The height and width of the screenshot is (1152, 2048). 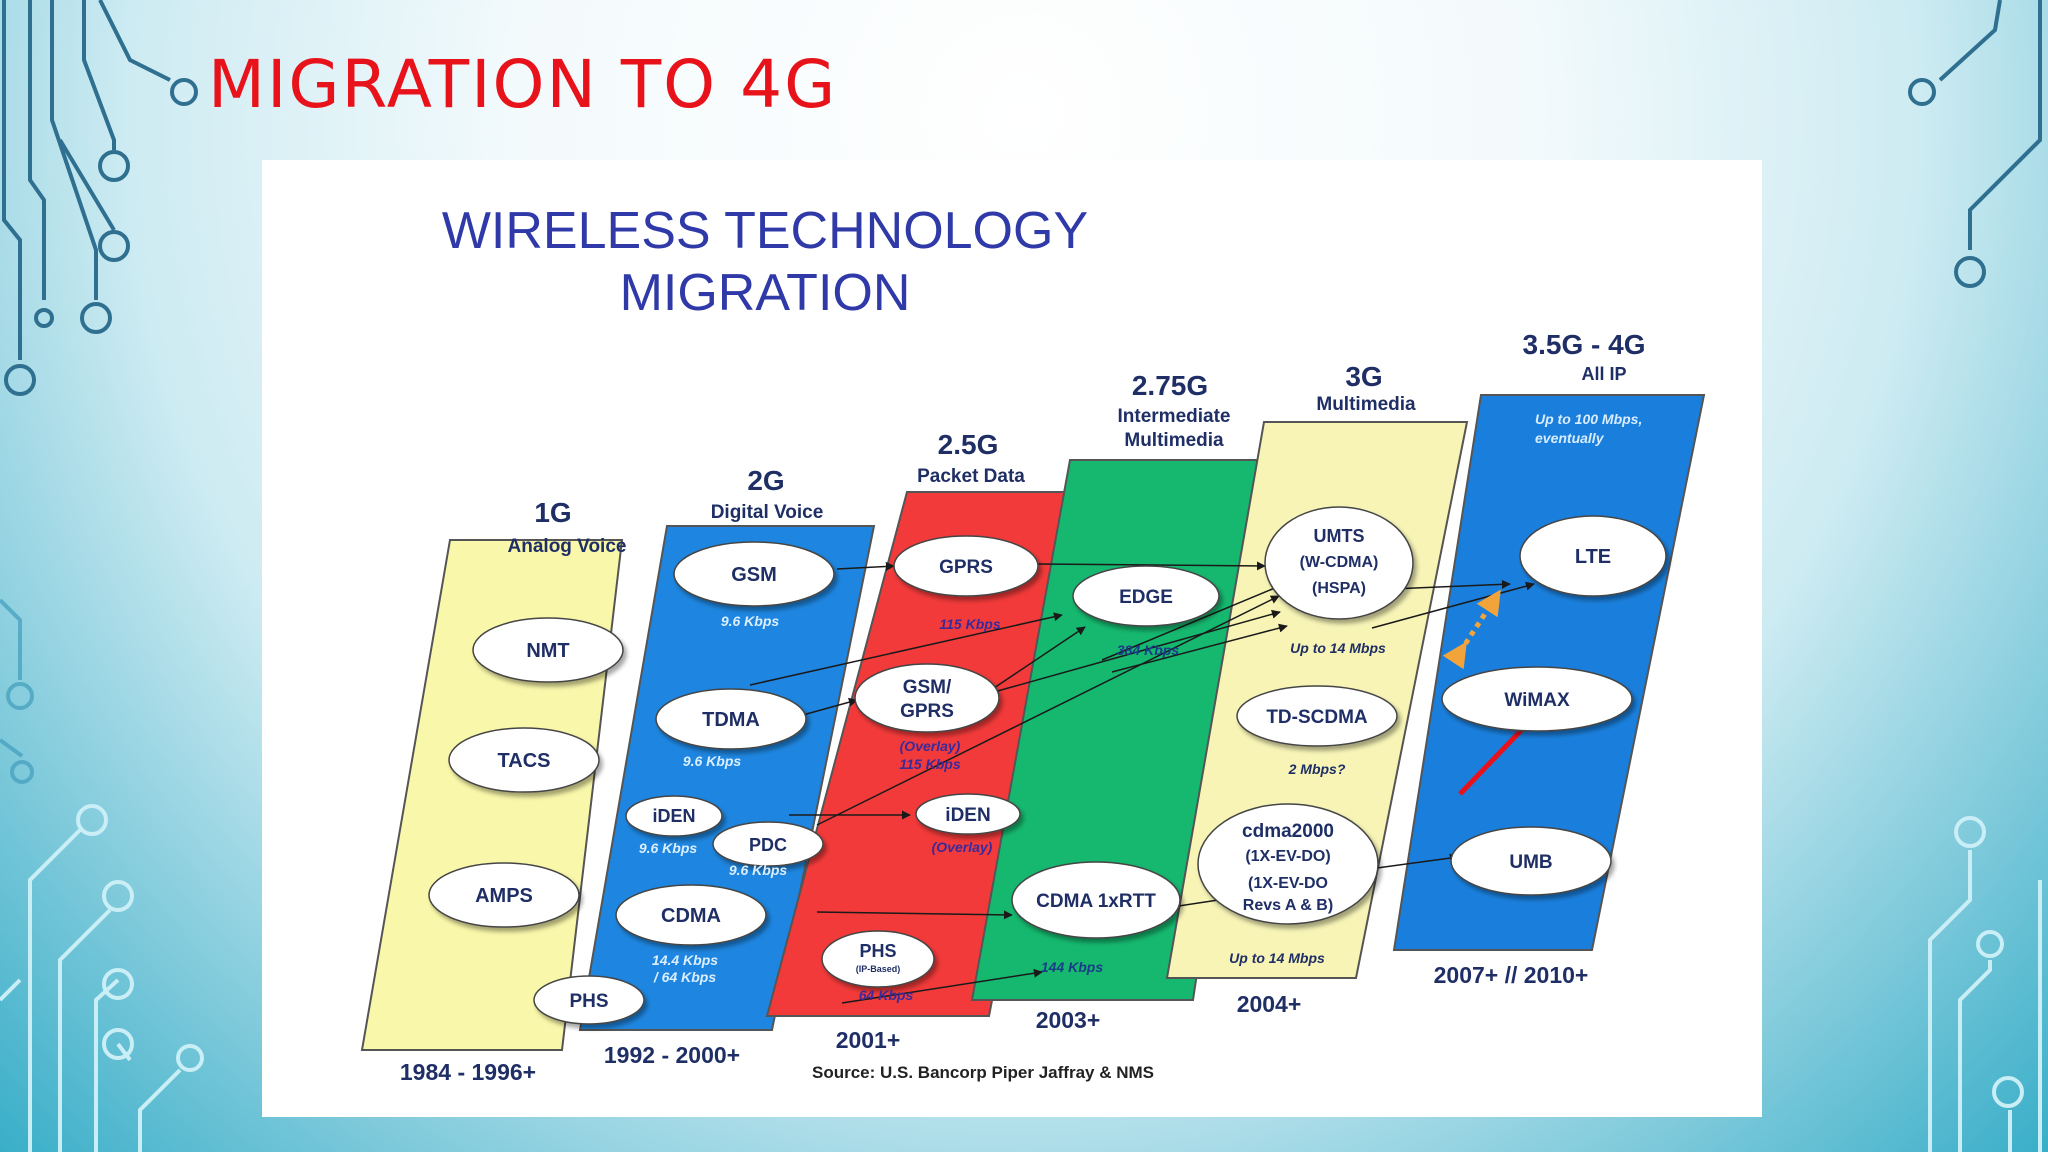 I want to click on gsm-speed: 9.6 Kbps, so click(x=750, y=621).